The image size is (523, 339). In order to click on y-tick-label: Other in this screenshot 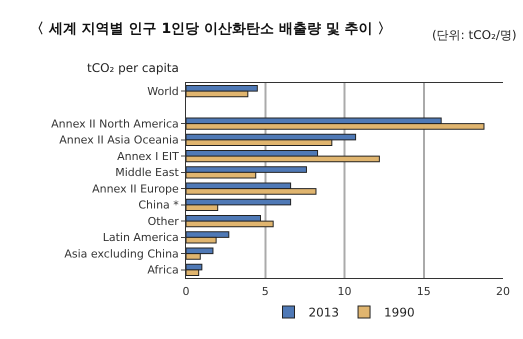, I will do `click(164, 221)`.